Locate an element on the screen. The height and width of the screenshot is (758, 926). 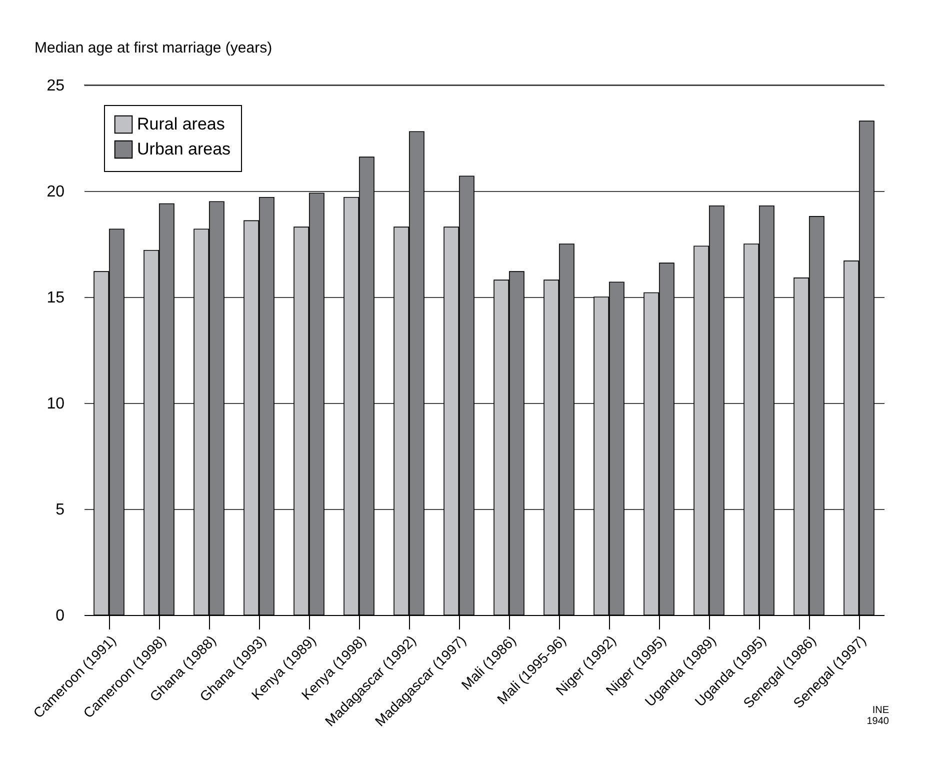
y-tick-label: 10 is located at coordinates (55, 404).